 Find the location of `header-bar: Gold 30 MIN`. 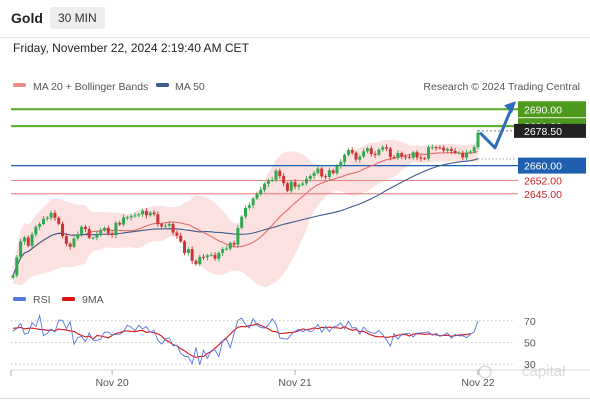

header-bar: Gold 30 MIN is located at coordinates (295, 19).